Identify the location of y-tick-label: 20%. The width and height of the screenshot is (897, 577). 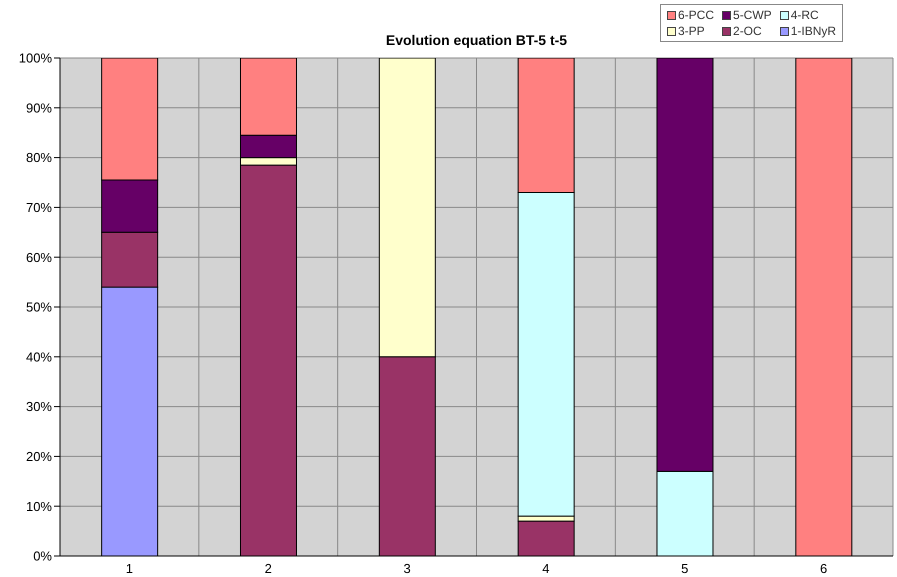
(39, 456).